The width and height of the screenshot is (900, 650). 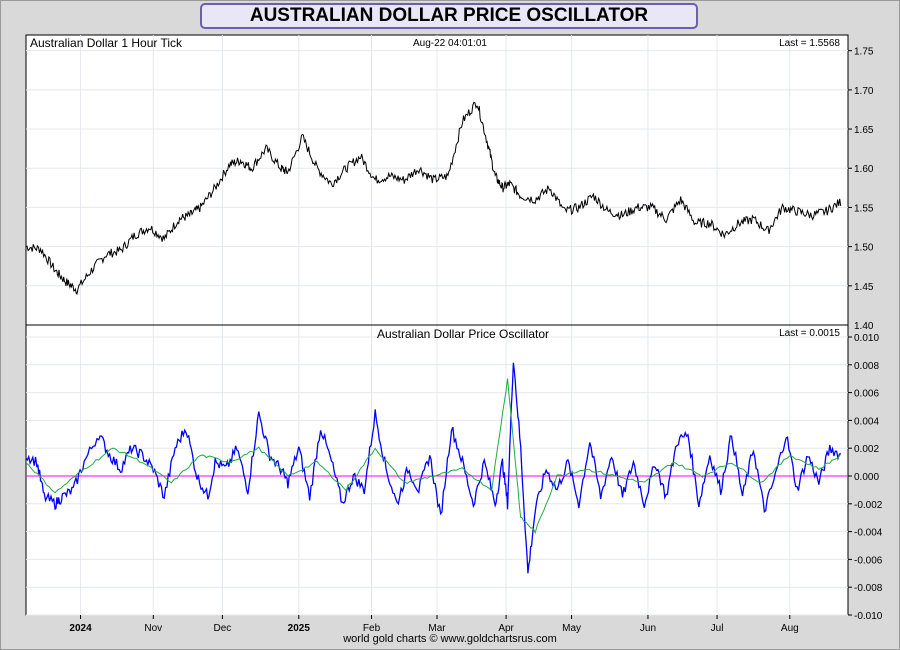 I want to click on osc-y-tick-label: -0.006, so click(x=868, y=560).